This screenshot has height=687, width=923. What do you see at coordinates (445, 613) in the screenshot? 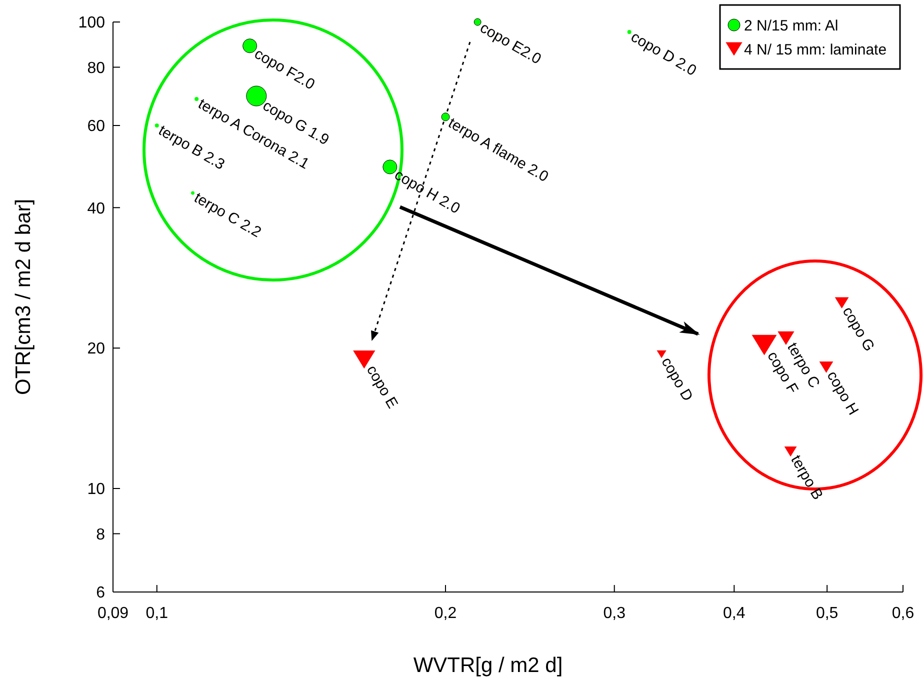
I see `x-tick-label: 0,2` at bounding box center [445, 613].